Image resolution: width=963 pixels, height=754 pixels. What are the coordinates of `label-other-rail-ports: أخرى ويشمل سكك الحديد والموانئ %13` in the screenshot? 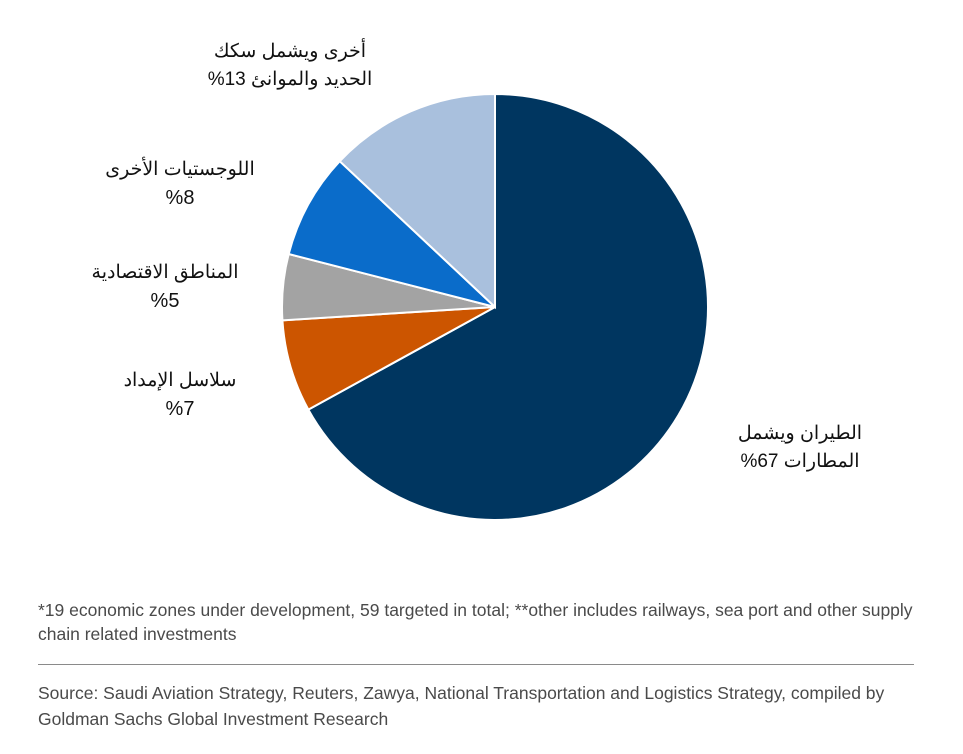 It's located at (290, 66).